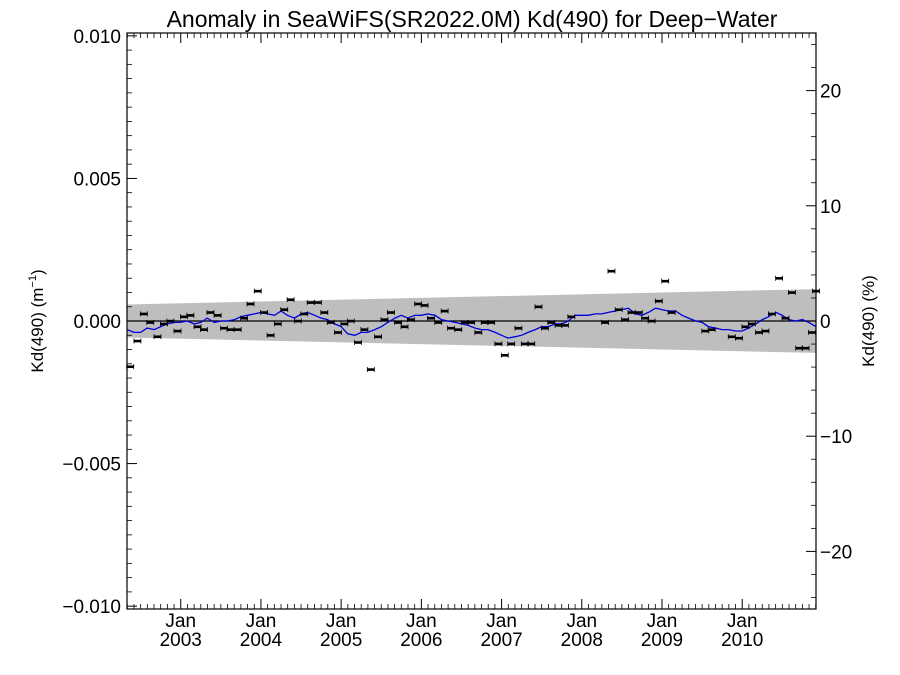  Describe the element at coordinates (662, 640) in the screenshot. I see `x-tick-year: 2009` at that location.